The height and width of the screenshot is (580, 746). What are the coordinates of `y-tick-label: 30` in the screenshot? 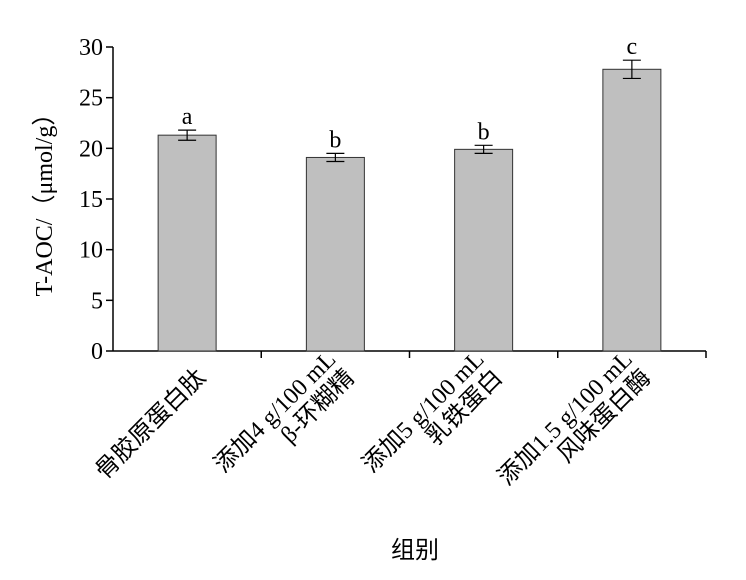 It's located at (91, 48).